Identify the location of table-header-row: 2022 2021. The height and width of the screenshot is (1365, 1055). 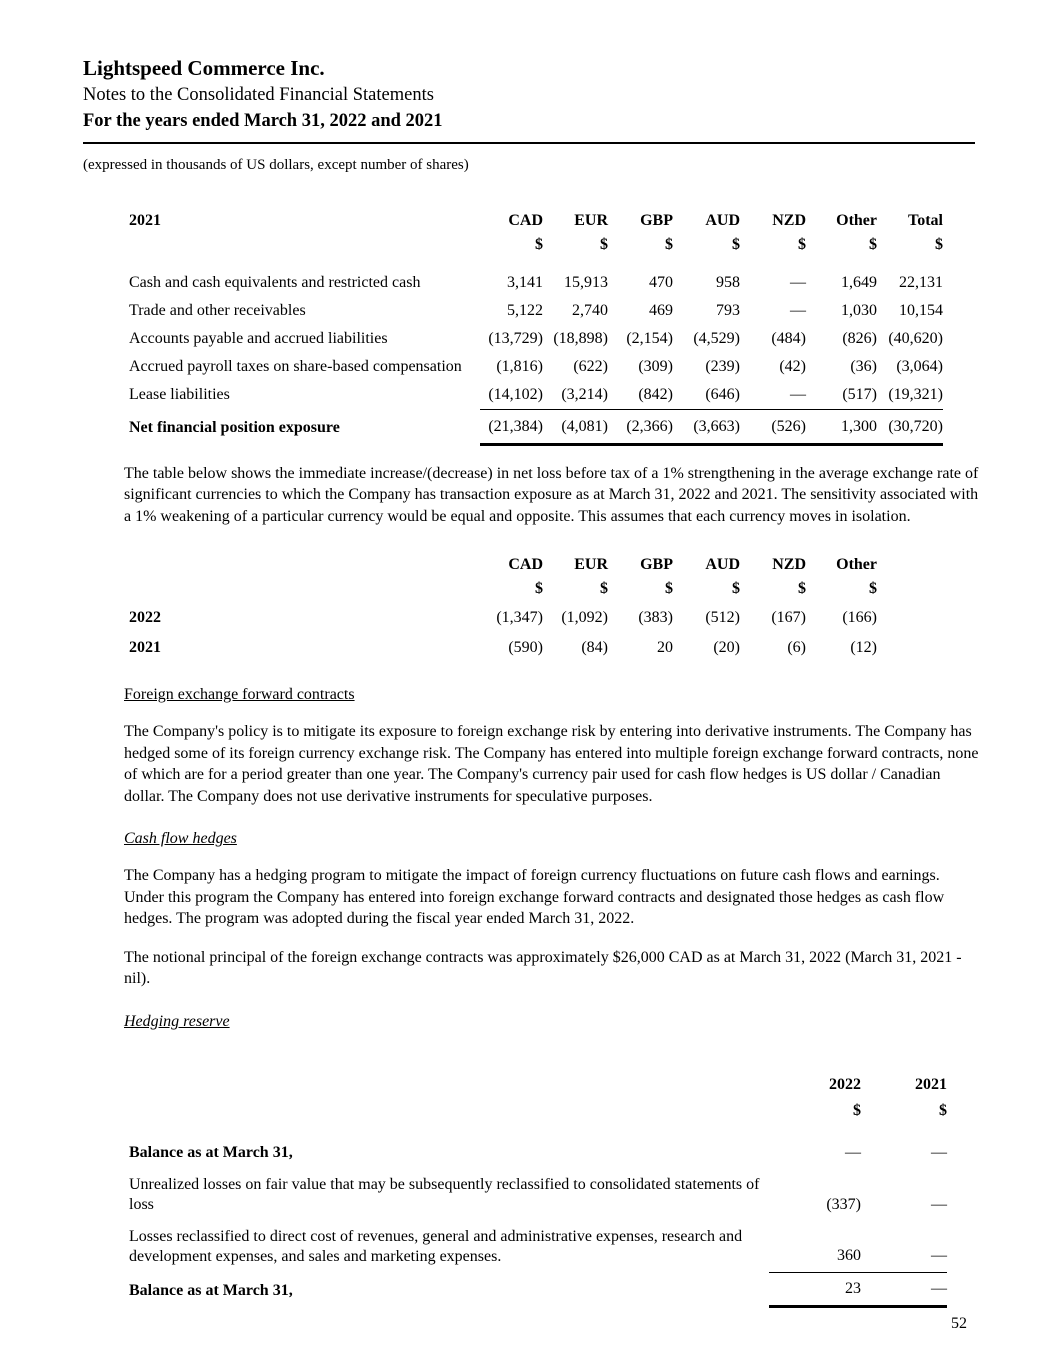
(538, 1085).